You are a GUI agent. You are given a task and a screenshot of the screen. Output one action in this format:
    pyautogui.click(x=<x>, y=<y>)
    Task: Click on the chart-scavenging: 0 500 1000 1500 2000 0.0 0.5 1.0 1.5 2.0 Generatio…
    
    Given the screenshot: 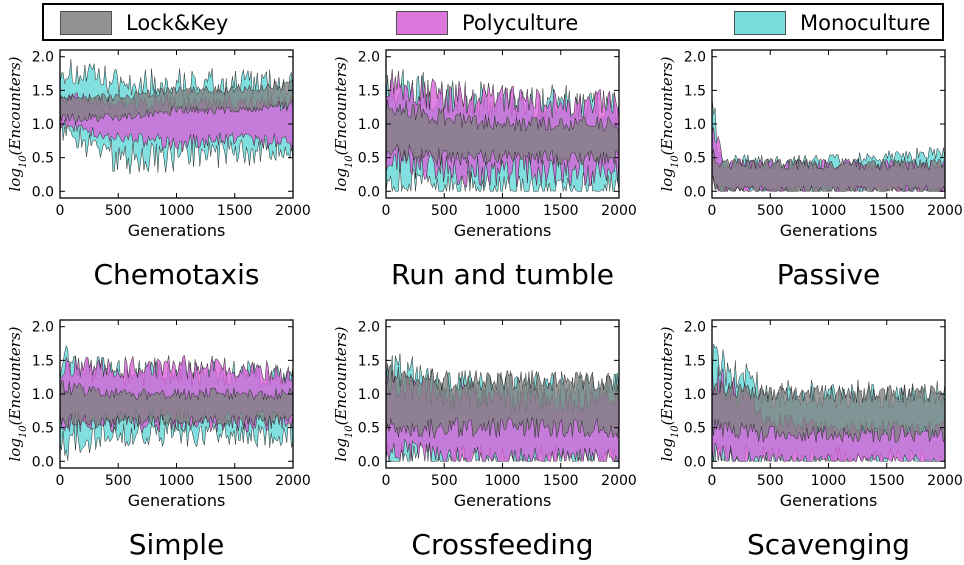 What is the action you would take?
    pyautogui.click(x=810, y=414)
    